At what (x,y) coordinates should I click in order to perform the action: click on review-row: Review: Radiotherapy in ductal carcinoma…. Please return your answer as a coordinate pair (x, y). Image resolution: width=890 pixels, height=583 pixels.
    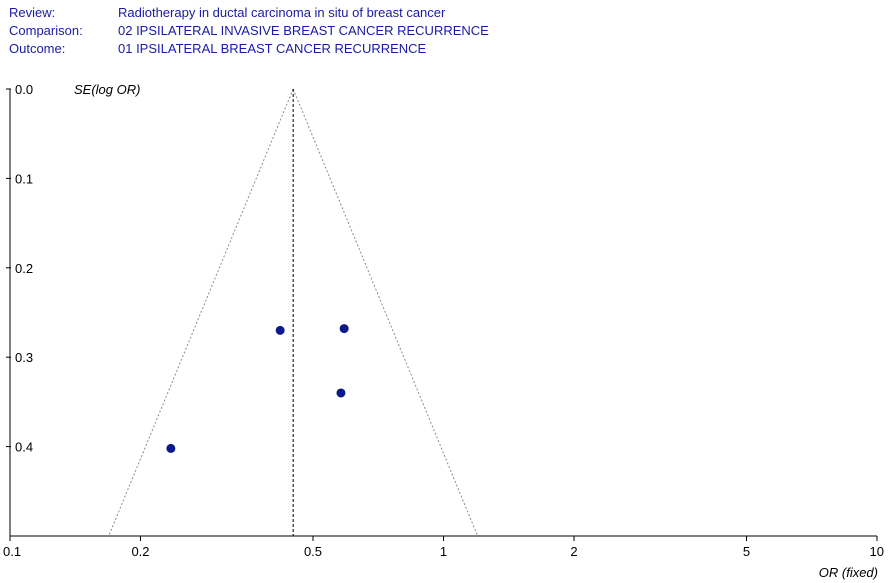
    Looking at the image, I should click on (249, 13).